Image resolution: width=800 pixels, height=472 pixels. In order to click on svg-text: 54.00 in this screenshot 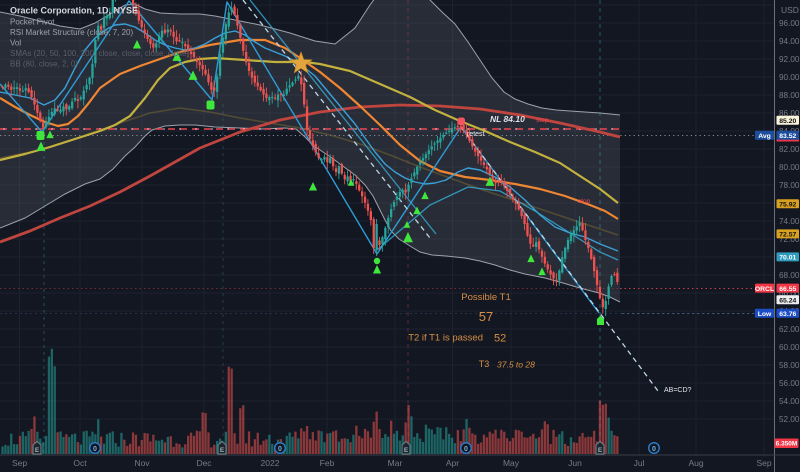, I will do `click(789, 401)`.